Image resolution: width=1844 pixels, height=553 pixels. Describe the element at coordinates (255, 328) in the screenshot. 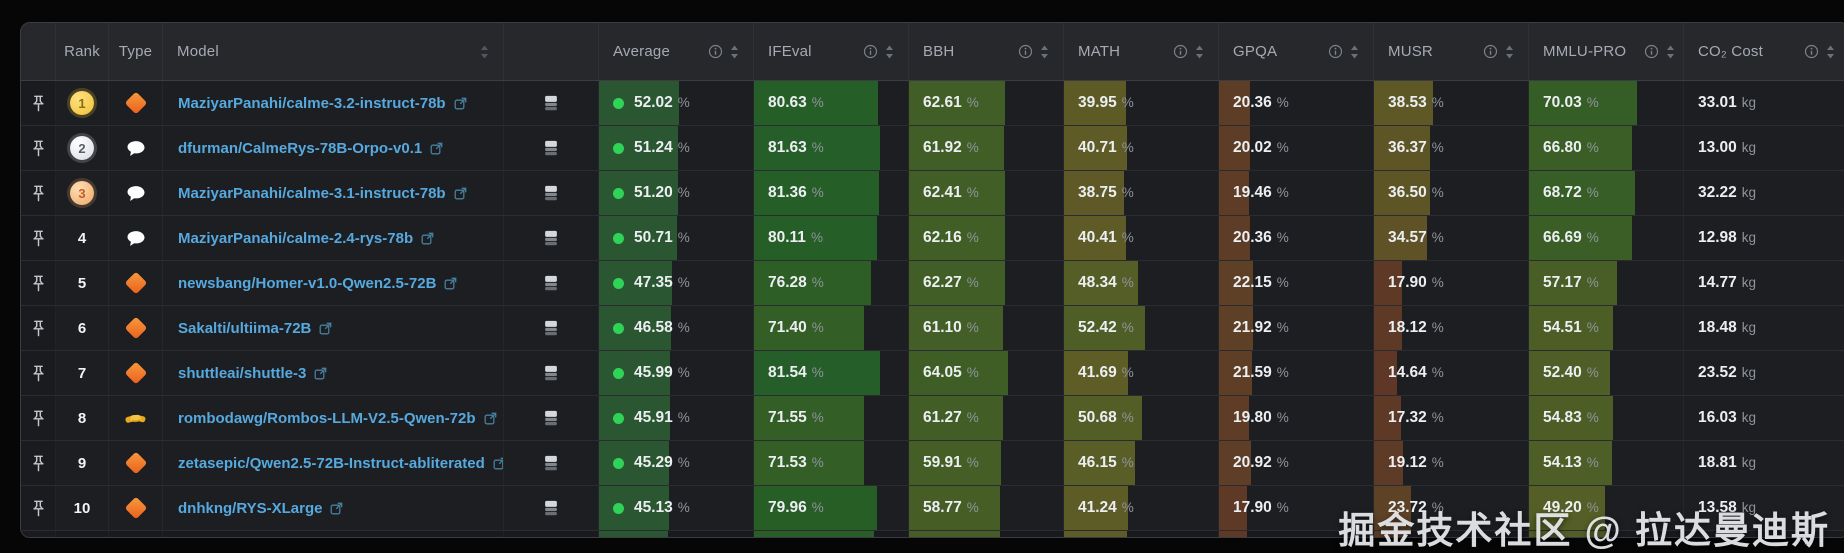

I see `model-link: Sakalti/ultiima-72B` at that location.